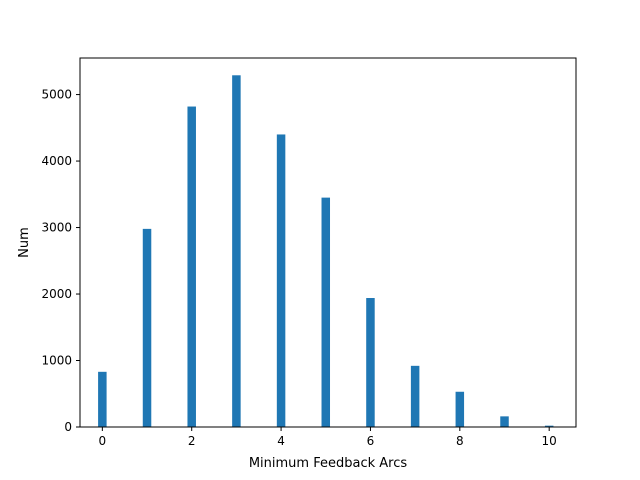 The image size is (640, 480). Describe the element at coordinates (56, 294) in the screenshot. I see `y-tick-label: 2000` at that location.